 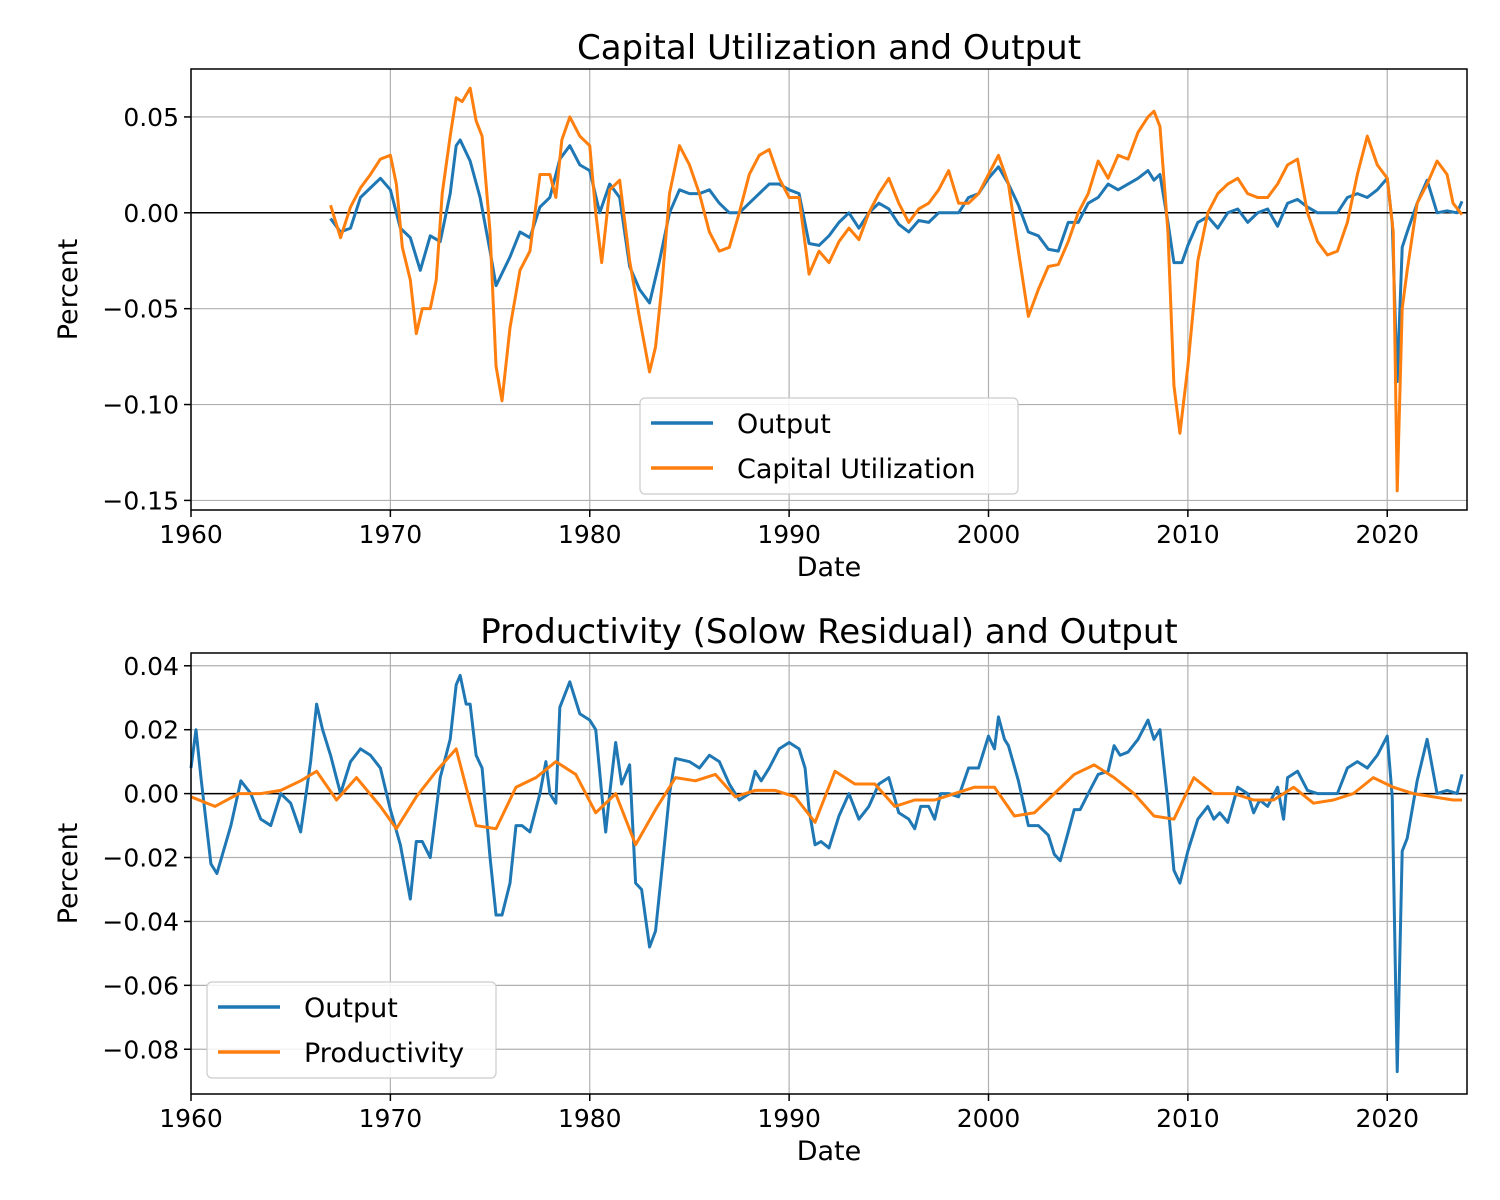 I want to click on chart-1-x-tick-label-4: 2000, so click(x=989, y=534).